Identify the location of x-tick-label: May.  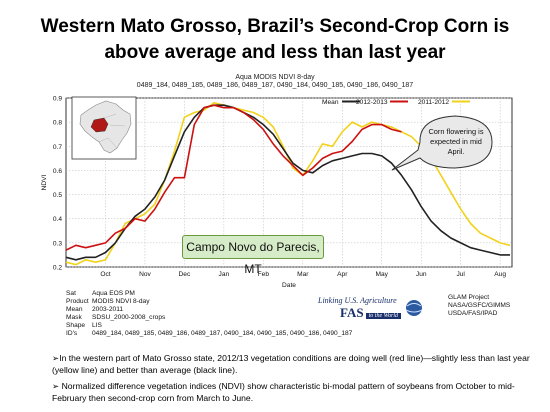
(382, 274).